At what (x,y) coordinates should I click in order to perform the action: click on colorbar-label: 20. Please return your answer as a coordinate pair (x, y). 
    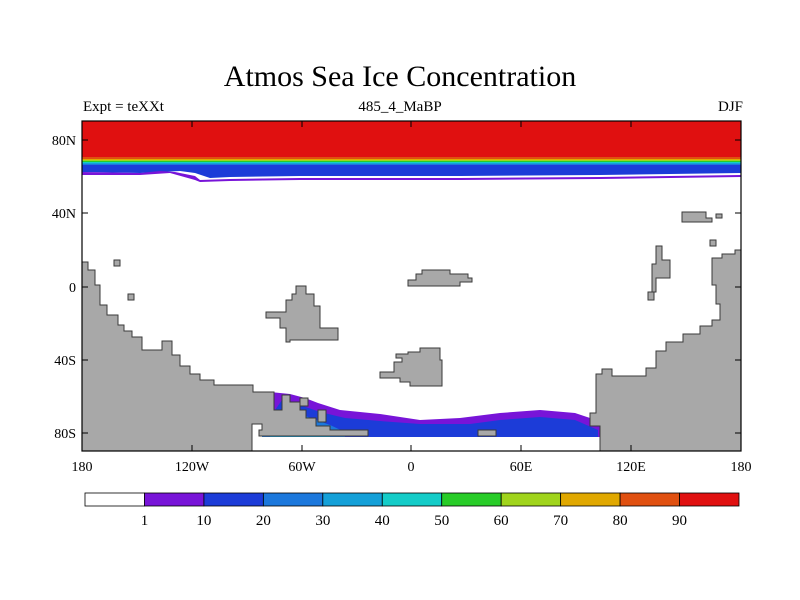
    Looking at the image, I should click on (263, 521).